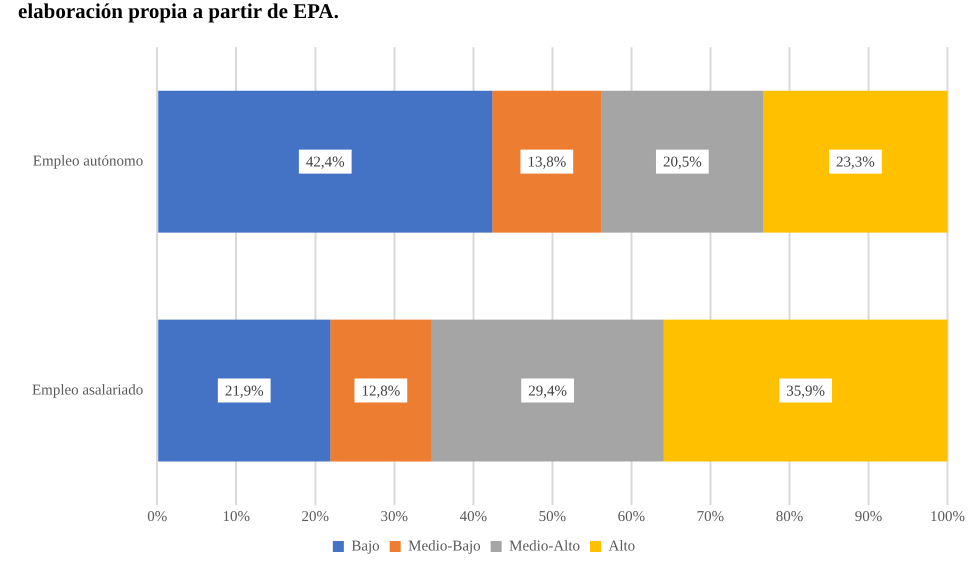 The height and width of the screenshot is (572, 968). I want to click on x-tick-label: 0%, so click(157, 516).